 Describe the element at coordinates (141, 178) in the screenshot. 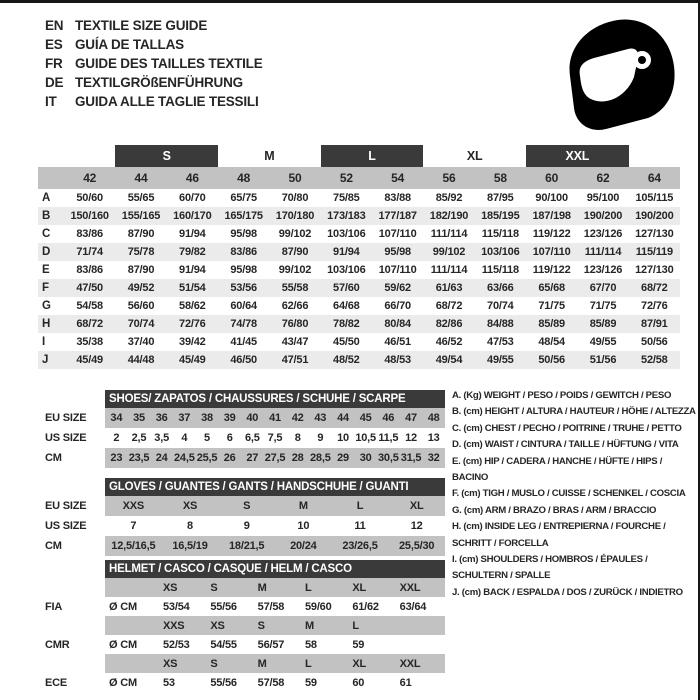

I see `size-column-header: 44` at that location.